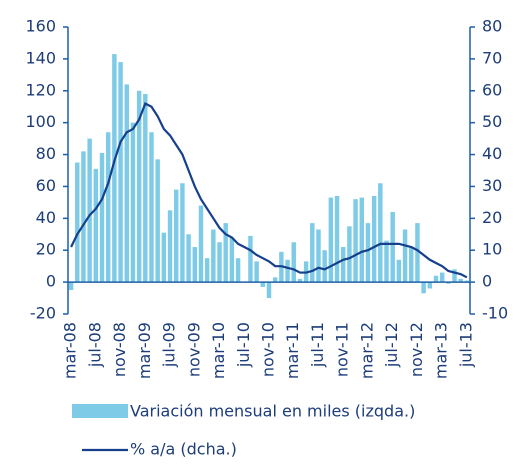 The height and width of the screenshot is (465, 528). What do you see at coordinates (492, 26) in the screenshot?
I see `y2-tick-label: 80` at bounding box center [492, 26].